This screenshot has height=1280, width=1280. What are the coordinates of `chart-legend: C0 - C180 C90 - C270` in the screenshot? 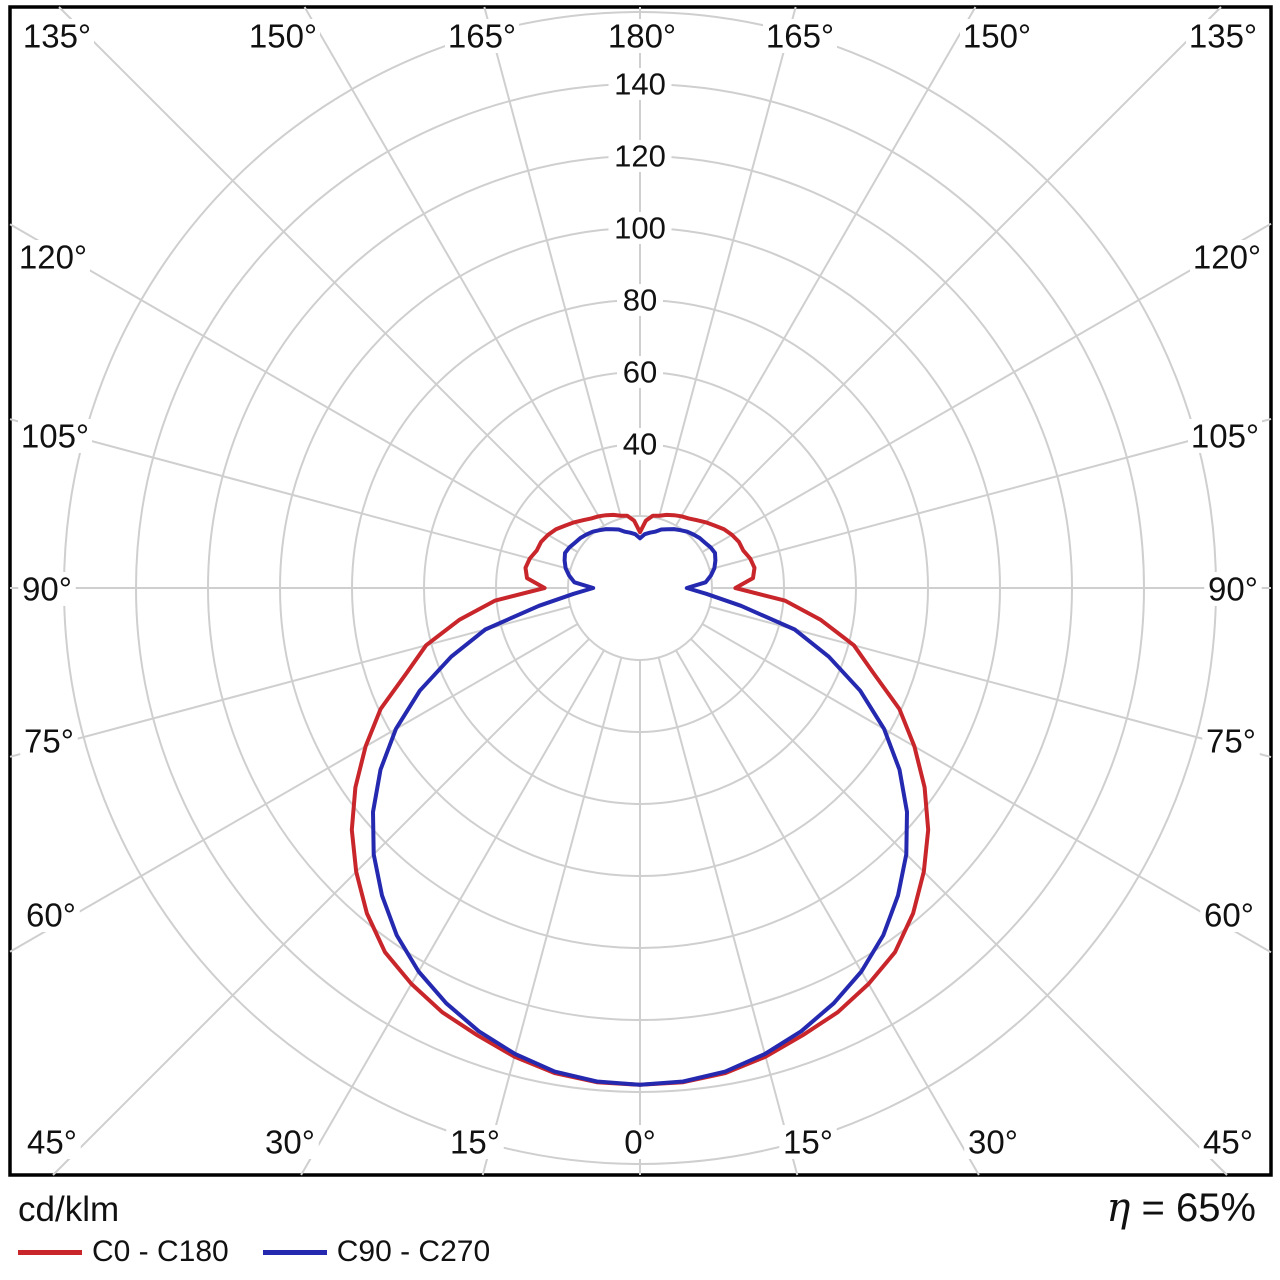 It's located at (468, 1252).